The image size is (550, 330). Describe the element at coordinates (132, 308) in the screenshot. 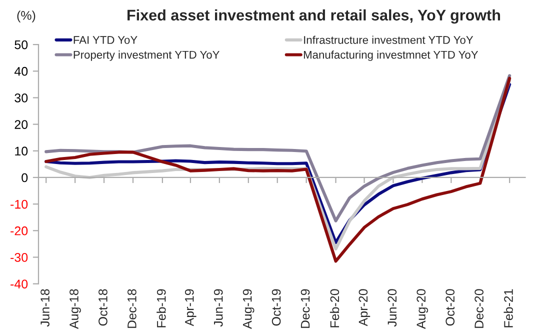

I see `x-tick-label: Dec-18` at that location.